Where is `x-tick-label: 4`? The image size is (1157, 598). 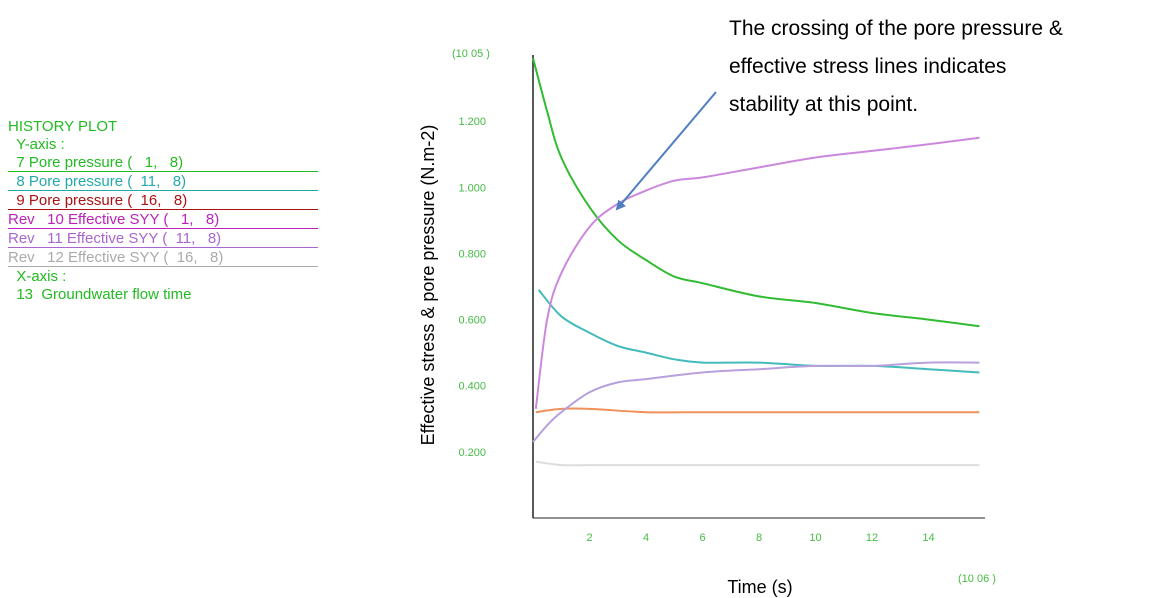 x-tick-label: 4 is located at coordinates (646, 538).